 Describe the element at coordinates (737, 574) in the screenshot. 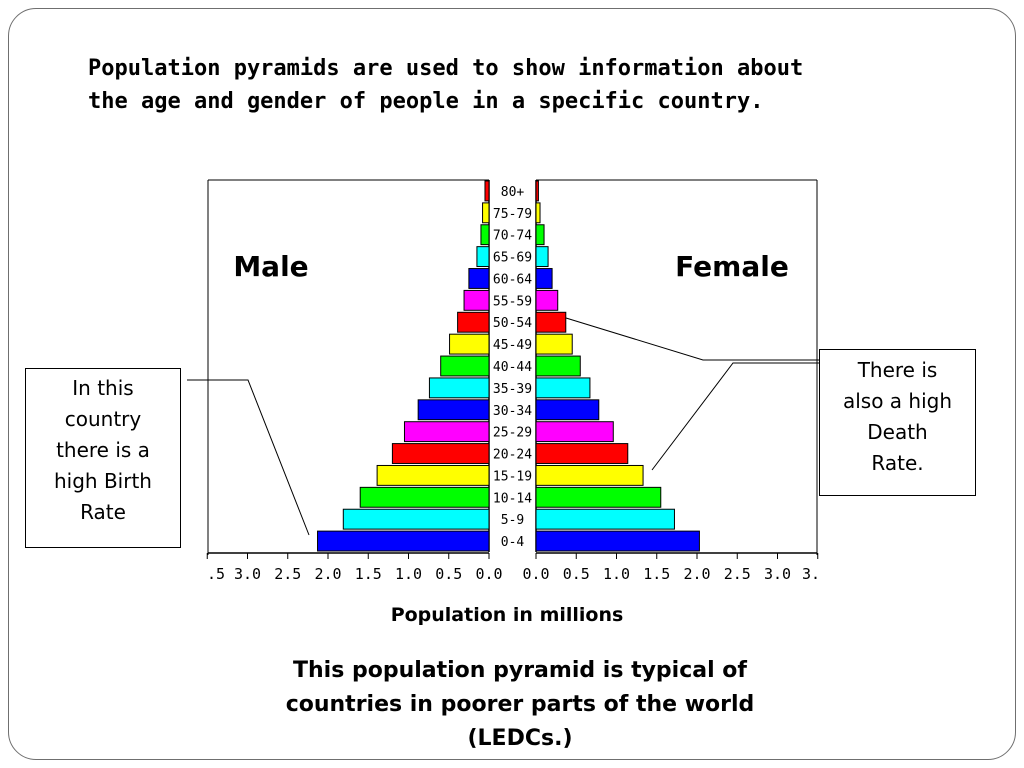

I see `female-tick-label: 2.5` at that location.